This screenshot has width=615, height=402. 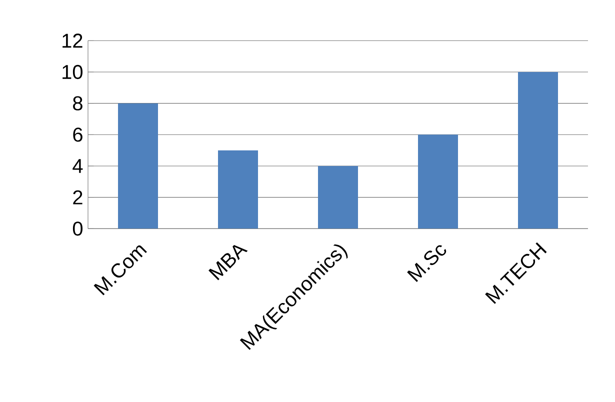 What do you see at coordinates (77, 103) in the screenshot?
I see `y-tick-label: 8` at bounding box center [77, 103].